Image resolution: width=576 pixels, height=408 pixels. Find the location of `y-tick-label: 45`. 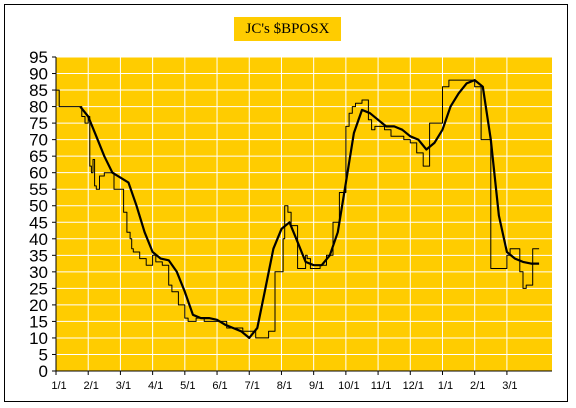

y-tick-label: 45 is located at coordinates (38, 222).